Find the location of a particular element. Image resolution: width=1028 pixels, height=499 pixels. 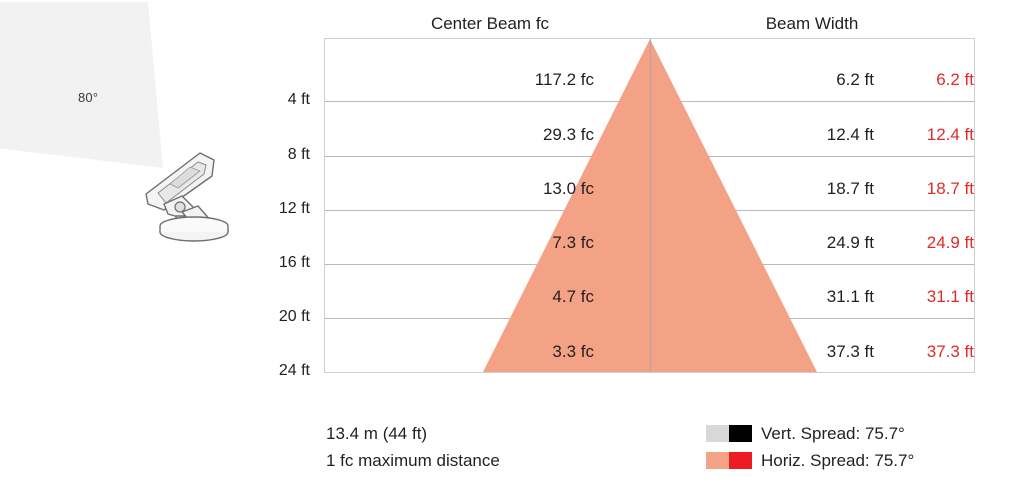

fixture-illustration: 80° is located at coordinates (135, 130).